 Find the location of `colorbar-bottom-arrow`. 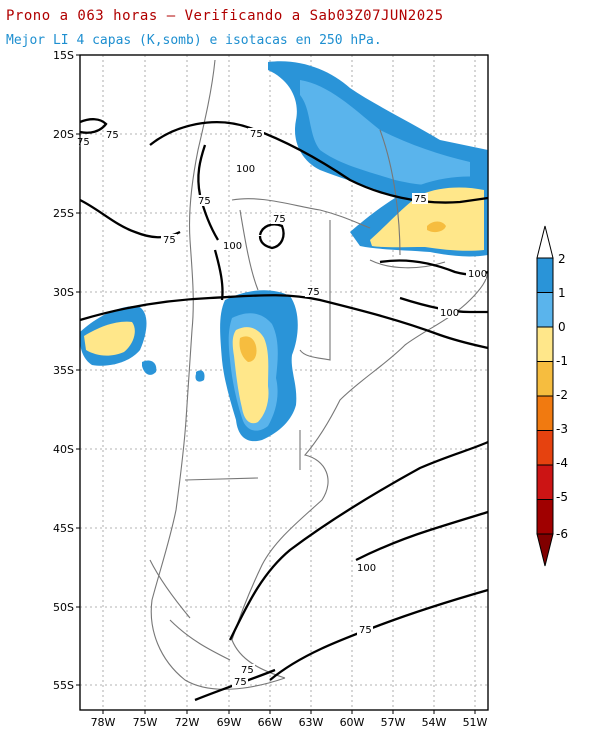

colorbar-bottom-arrow is located at coordinates (545, 550).